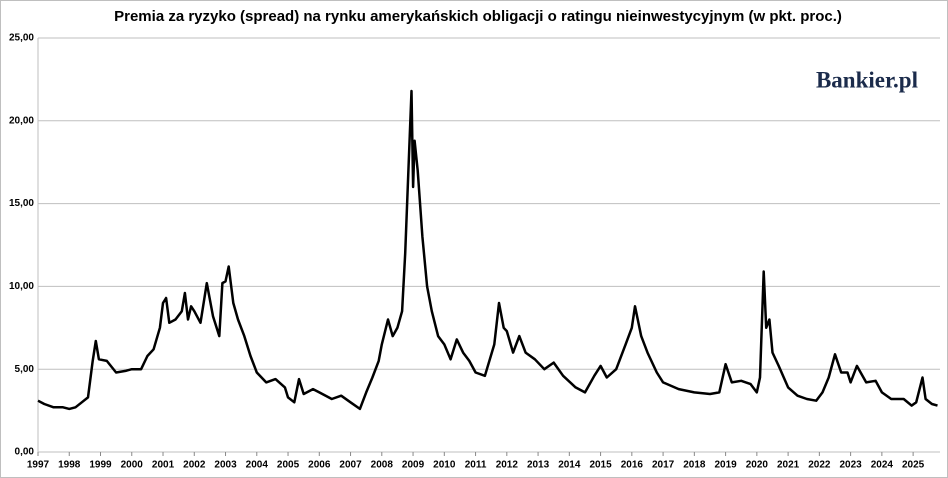 The width and height of the screenshot is (948, 478). I want to click on y-tick-label: 20,00, so click(21, 120).